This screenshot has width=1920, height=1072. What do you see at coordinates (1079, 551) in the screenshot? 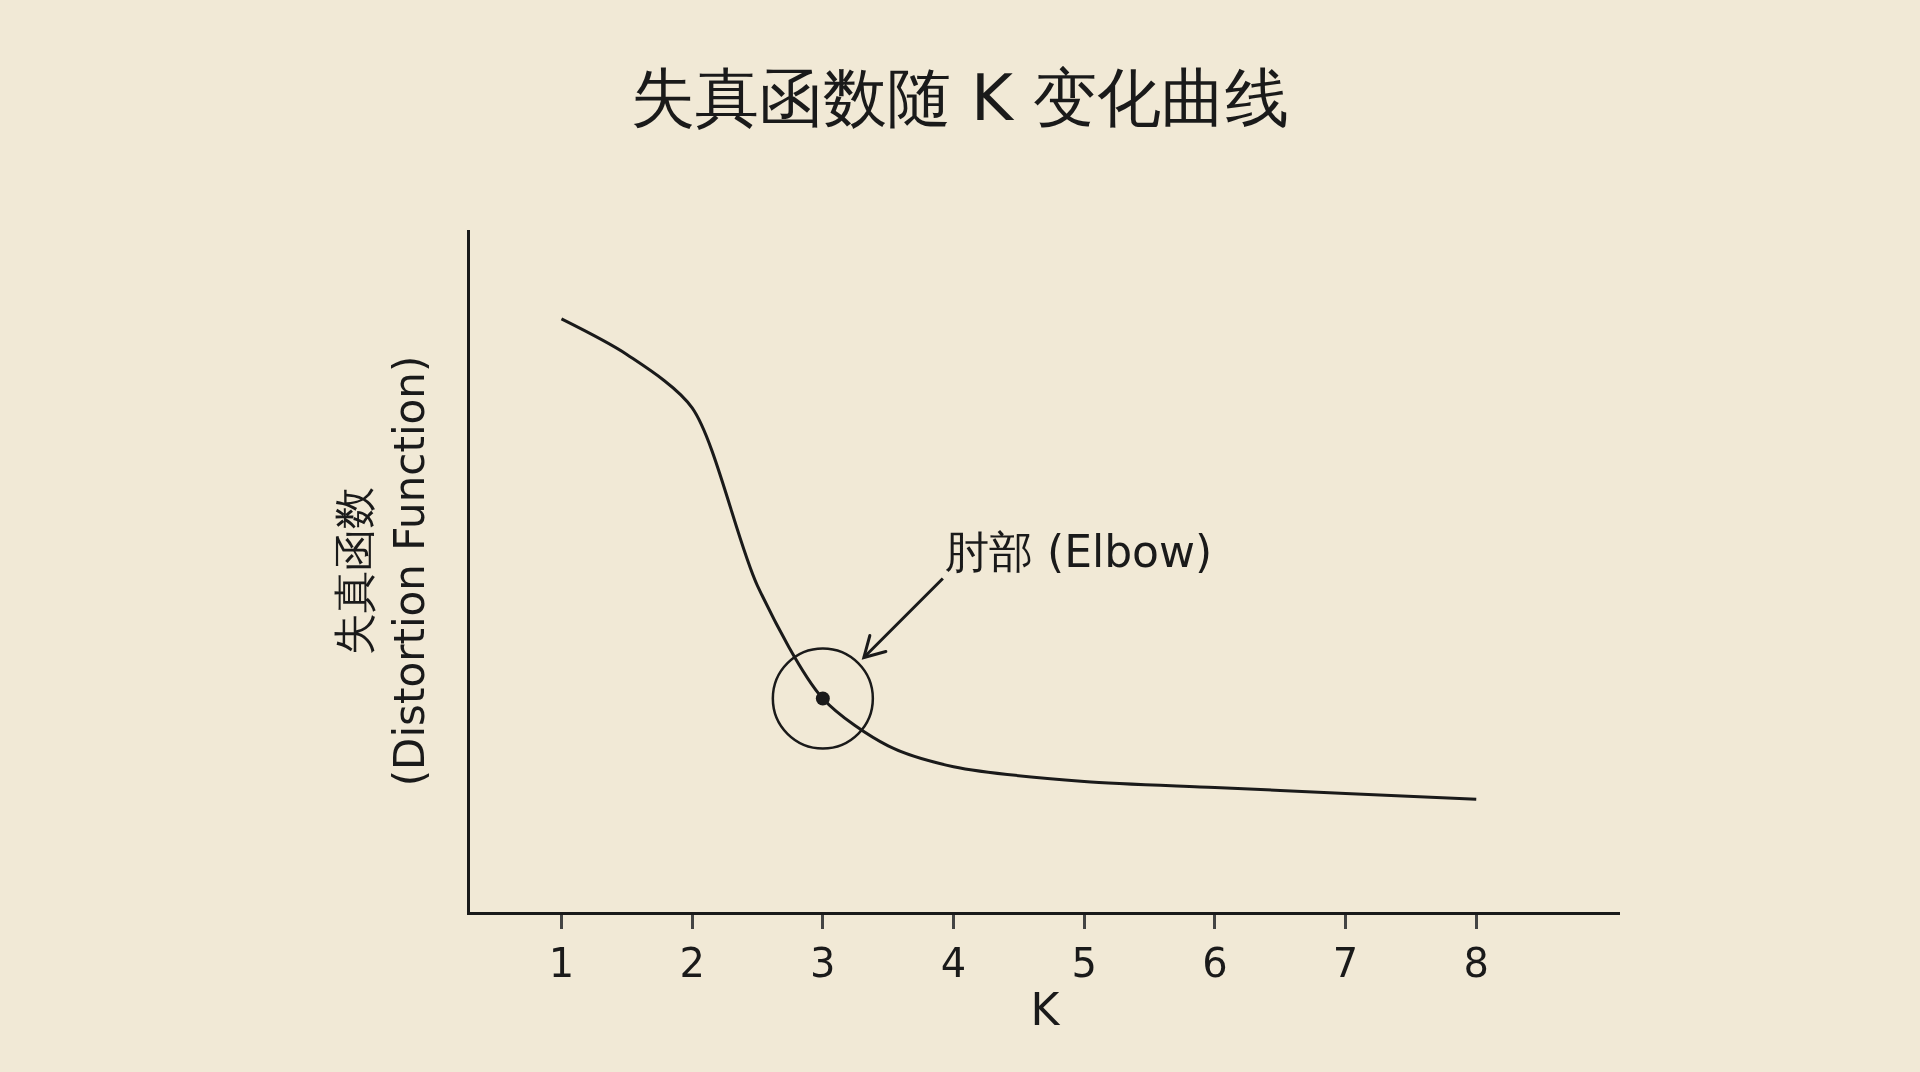
I see `annotation: 肘部 (Elbow)` at bounding box center [1079, 551].